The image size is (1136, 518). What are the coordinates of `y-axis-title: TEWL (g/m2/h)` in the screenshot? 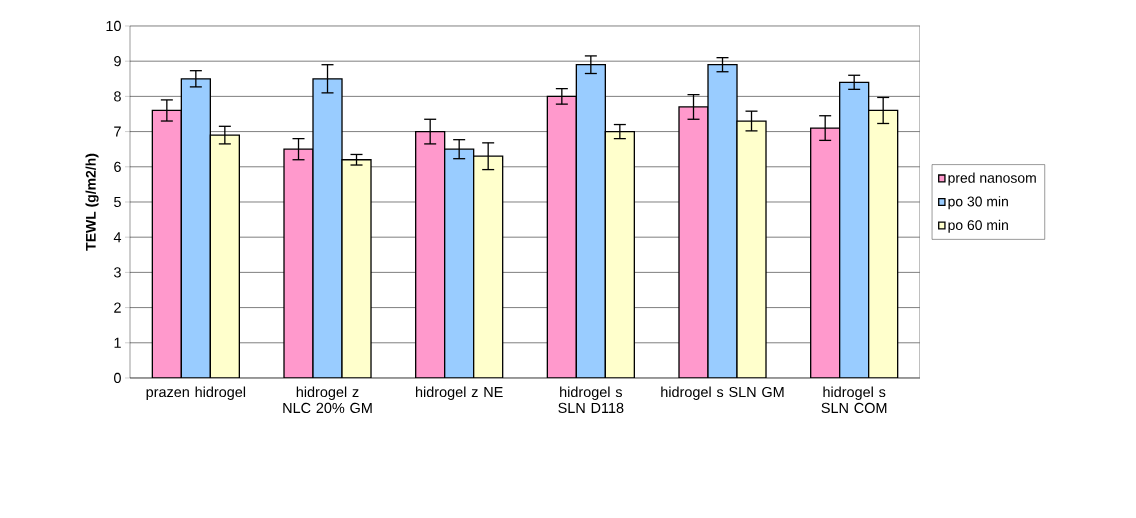 It's located at (92, 202).